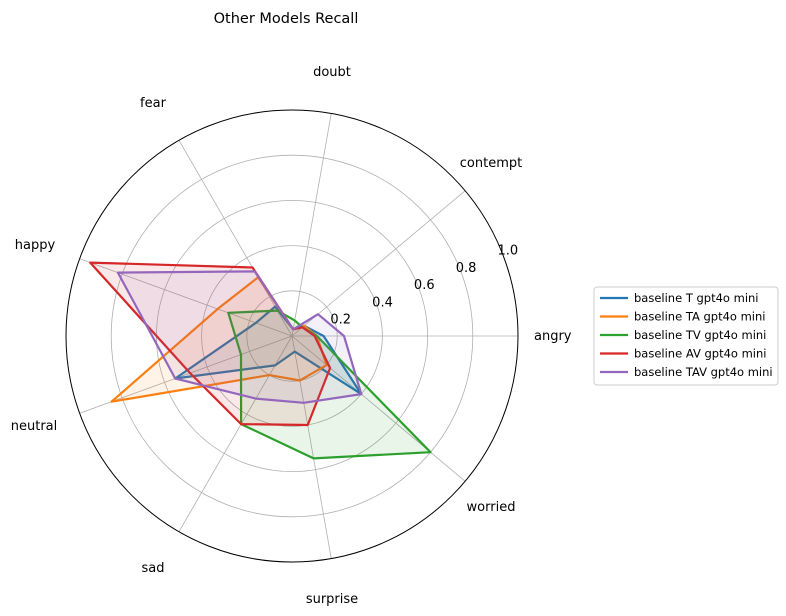  Describe the element at coordinates (491, 507) in the screenshot. I see `axis-label-worried: worried` at that location.